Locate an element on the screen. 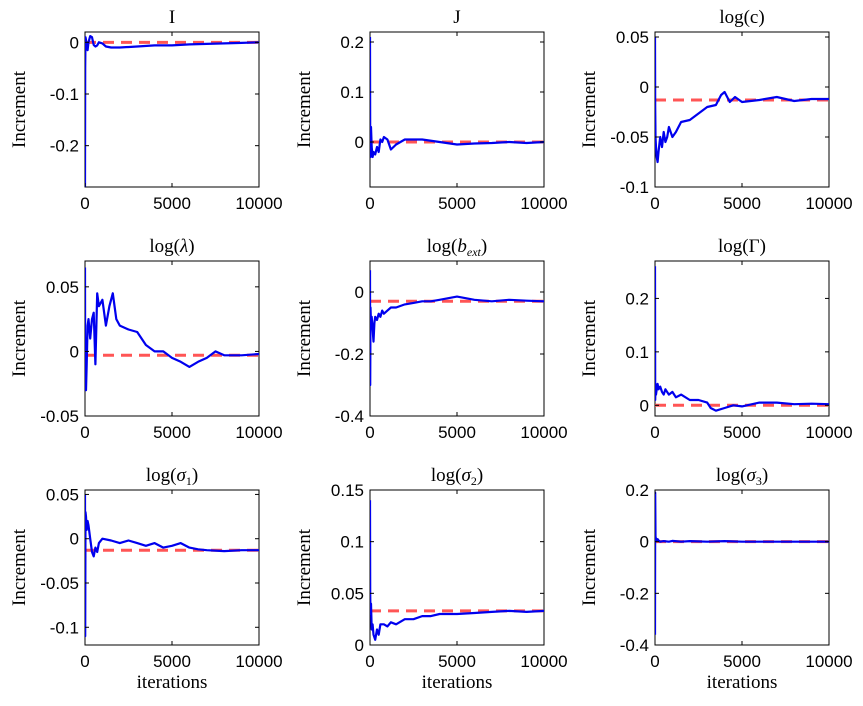 This screenshot has width=863, height=706. subplot-title: log(σ2) is located at coordinates (457, 476).